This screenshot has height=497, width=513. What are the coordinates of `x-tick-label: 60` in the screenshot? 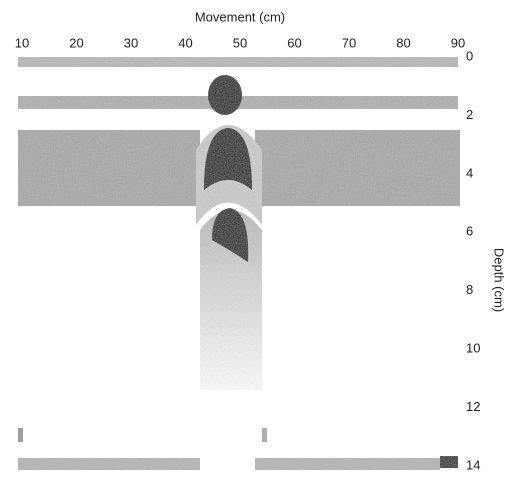 It's located at (294, 42).